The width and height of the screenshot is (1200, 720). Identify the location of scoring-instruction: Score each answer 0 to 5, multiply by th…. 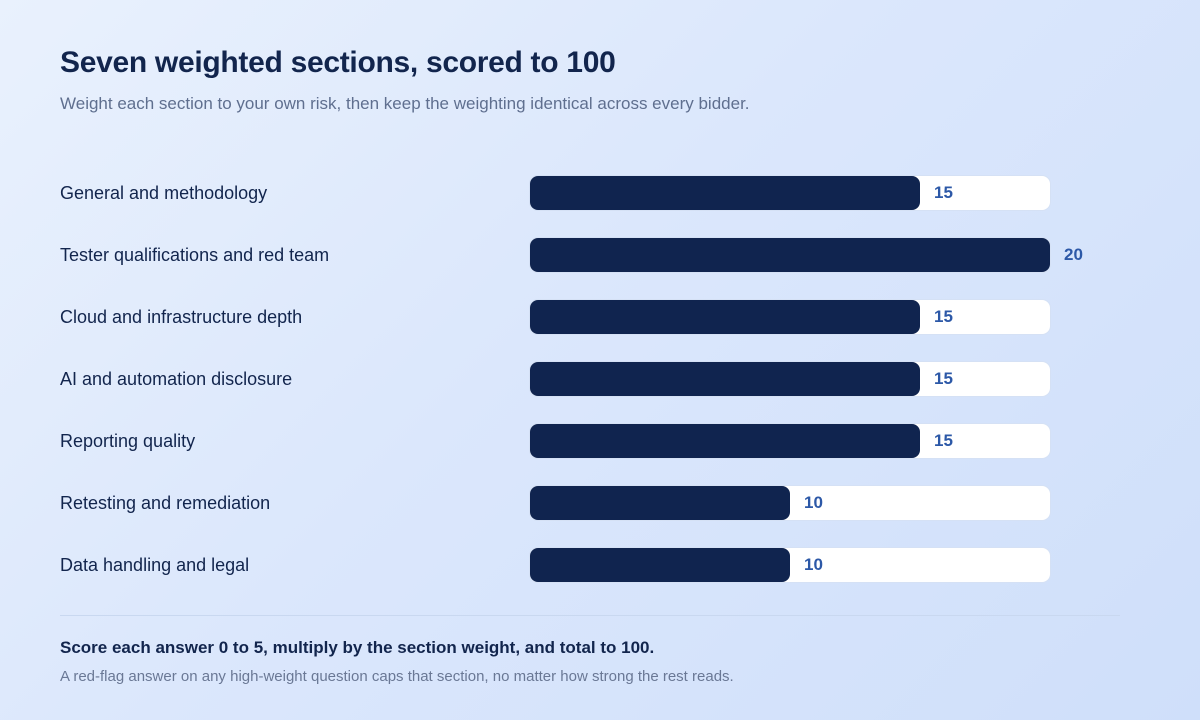
(357, 647).